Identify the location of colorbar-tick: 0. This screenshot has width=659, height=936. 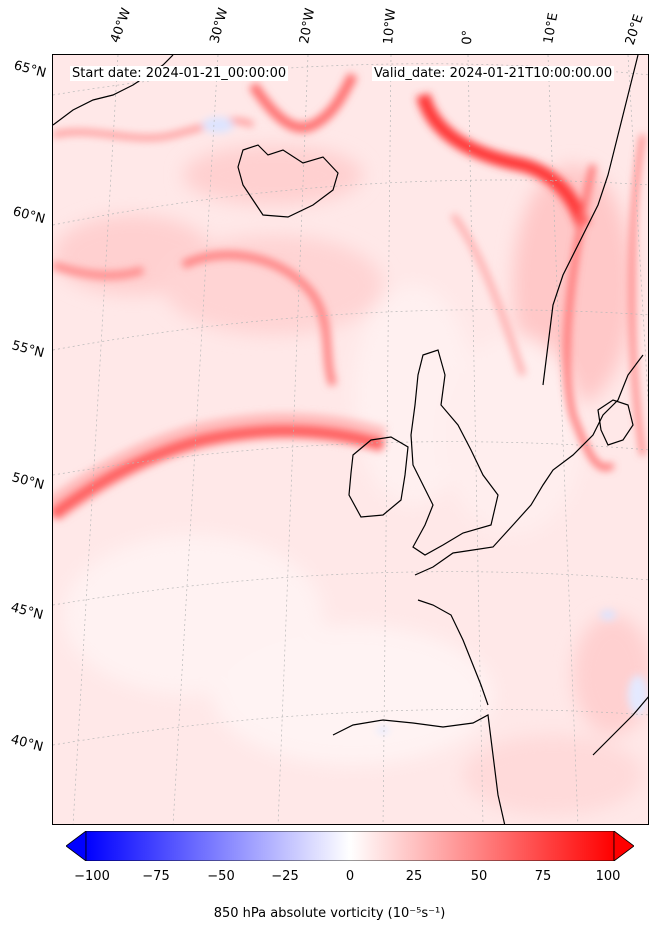
(350, 876).